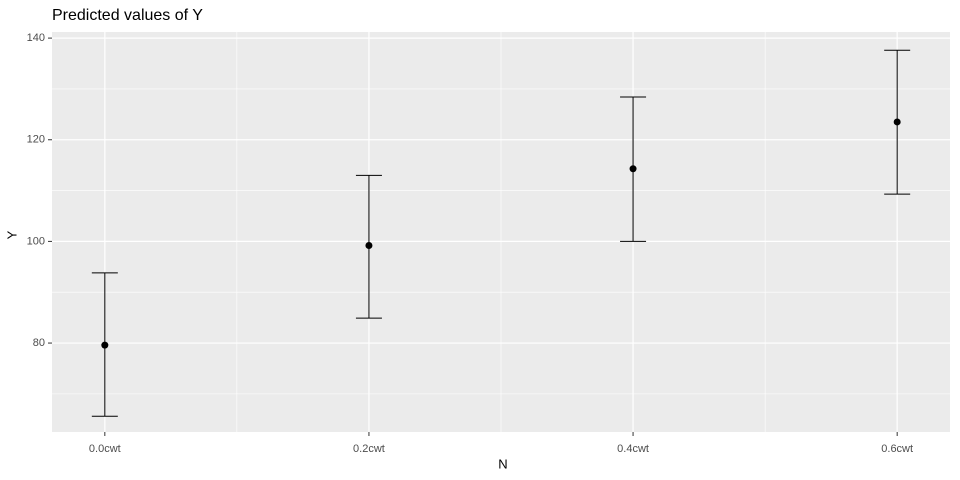 This screenshot has height=480, width=960. Describe the element at coordinates (36, 140) in the screenshot. I see `y-tick-label: 120` at that location.